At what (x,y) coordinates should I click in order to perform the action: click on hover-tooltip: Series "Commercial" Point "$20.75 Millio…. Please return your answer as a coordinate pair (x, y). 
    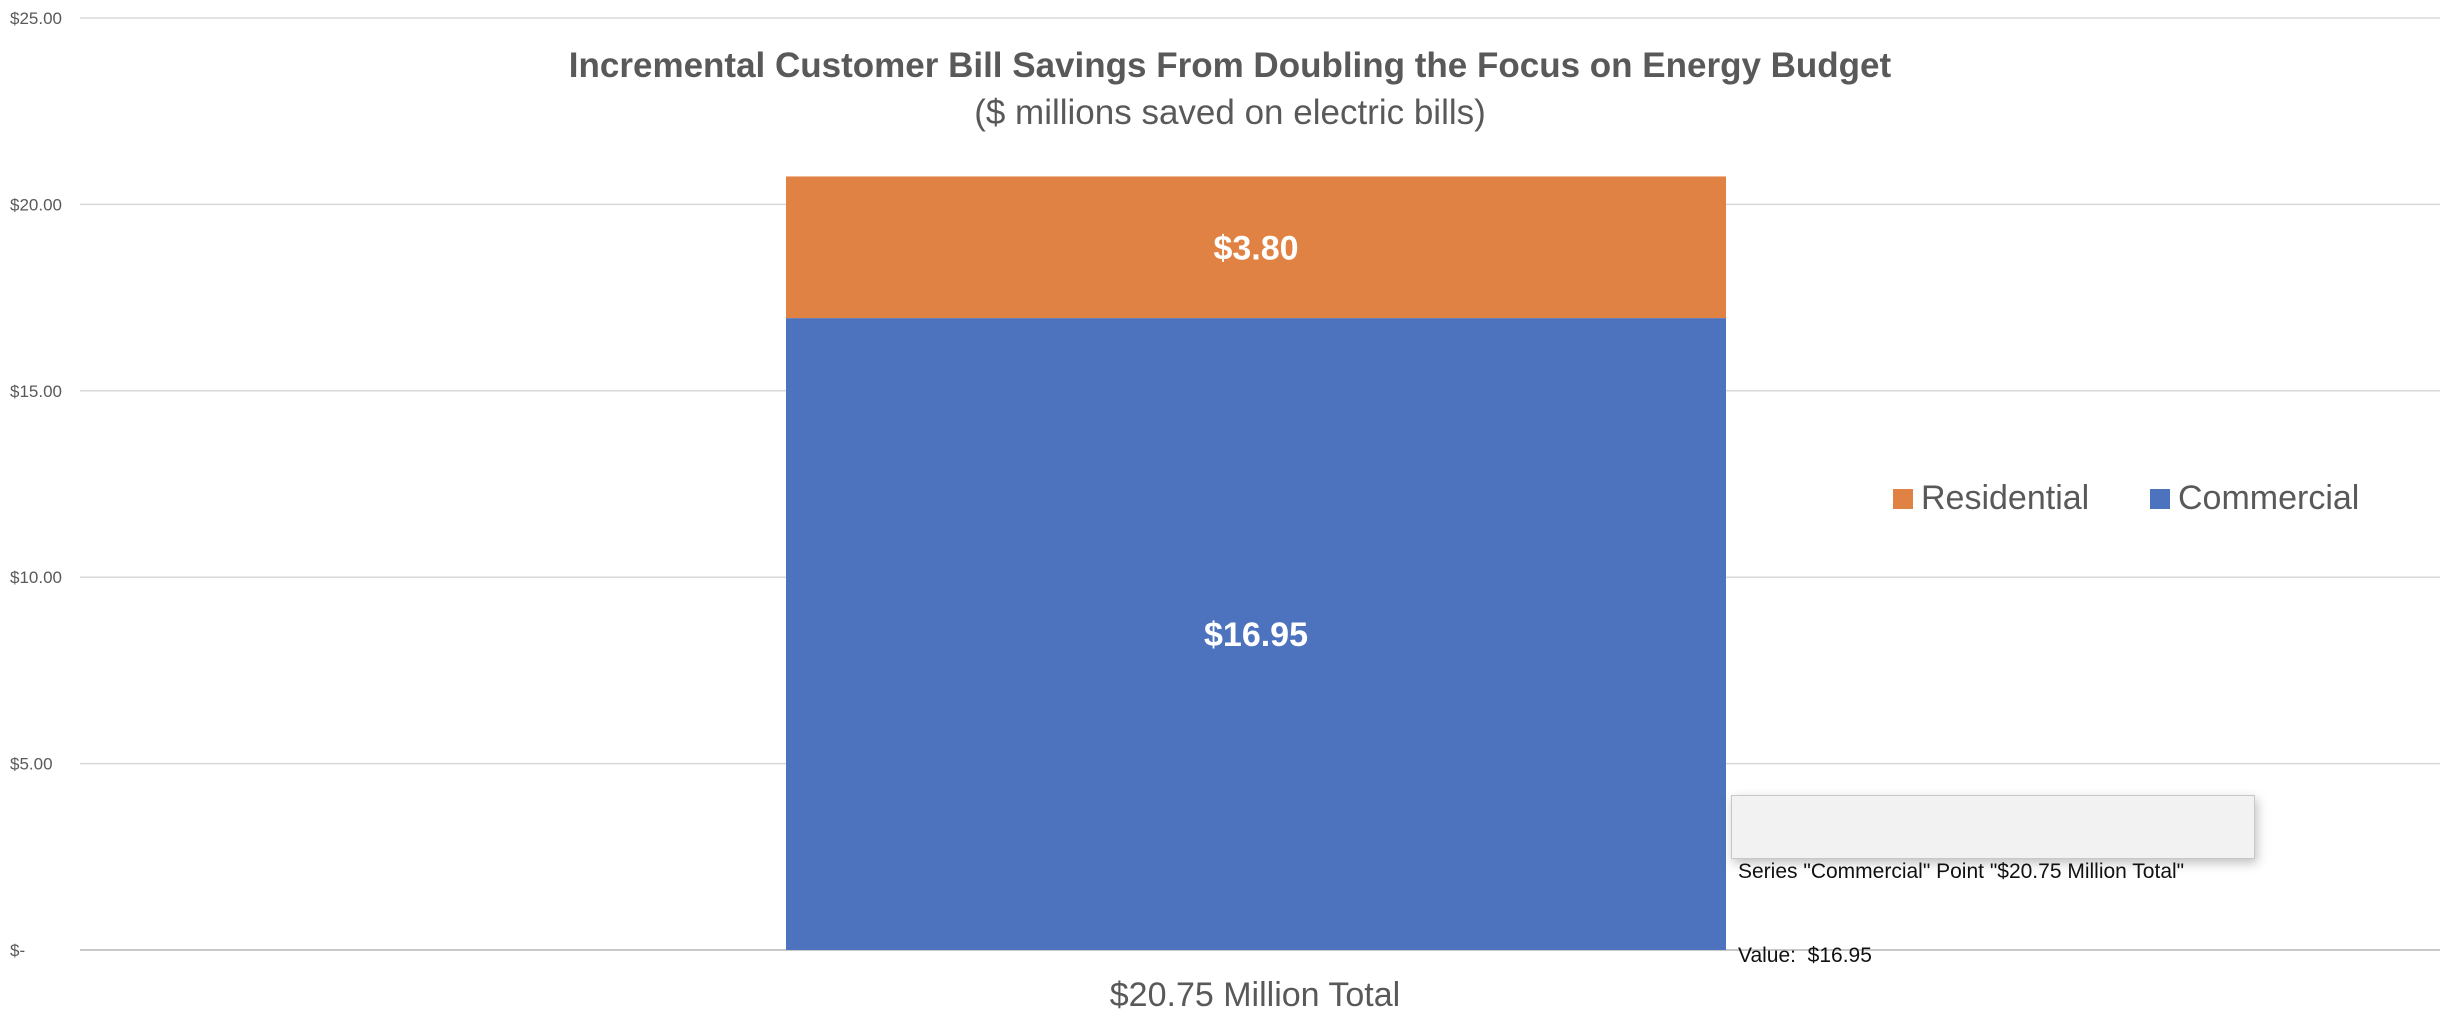
    Looking at the image, I should click on (1993, 881).